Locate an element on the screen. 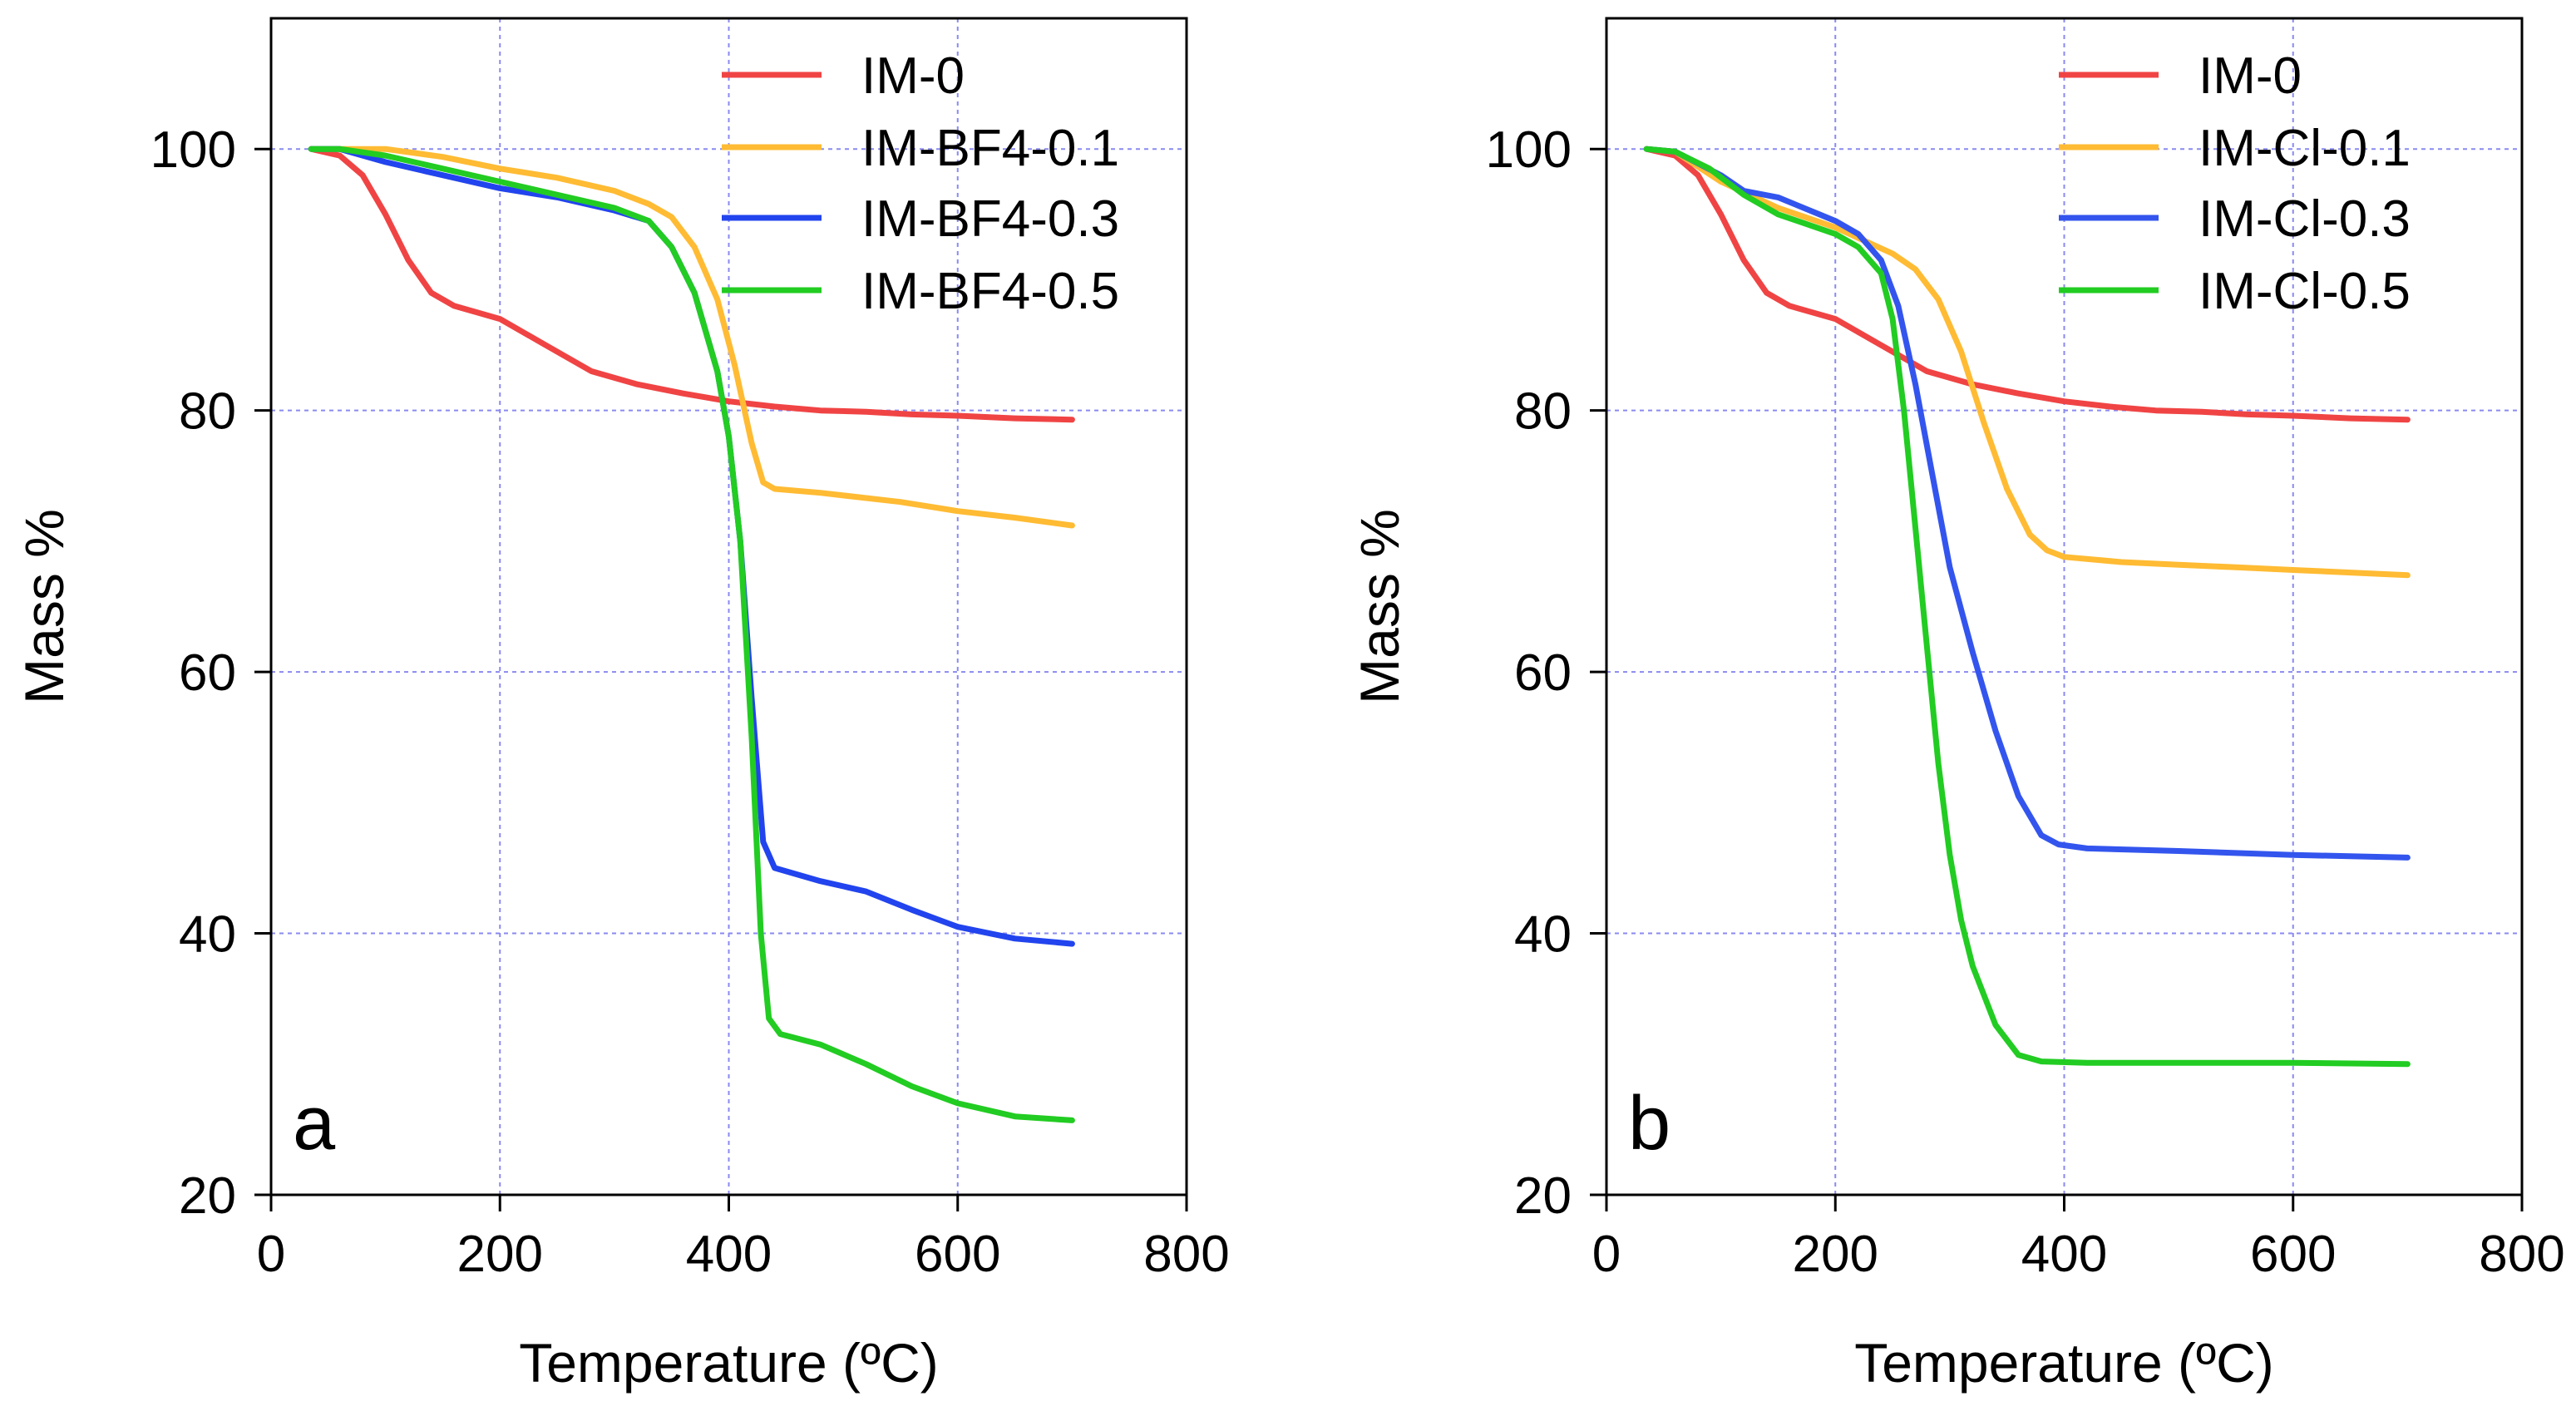 The height and width of the screenshot is (1416, 2576). legend-label: IM-Cl-0.5 is located at coordinates (2304, 292).